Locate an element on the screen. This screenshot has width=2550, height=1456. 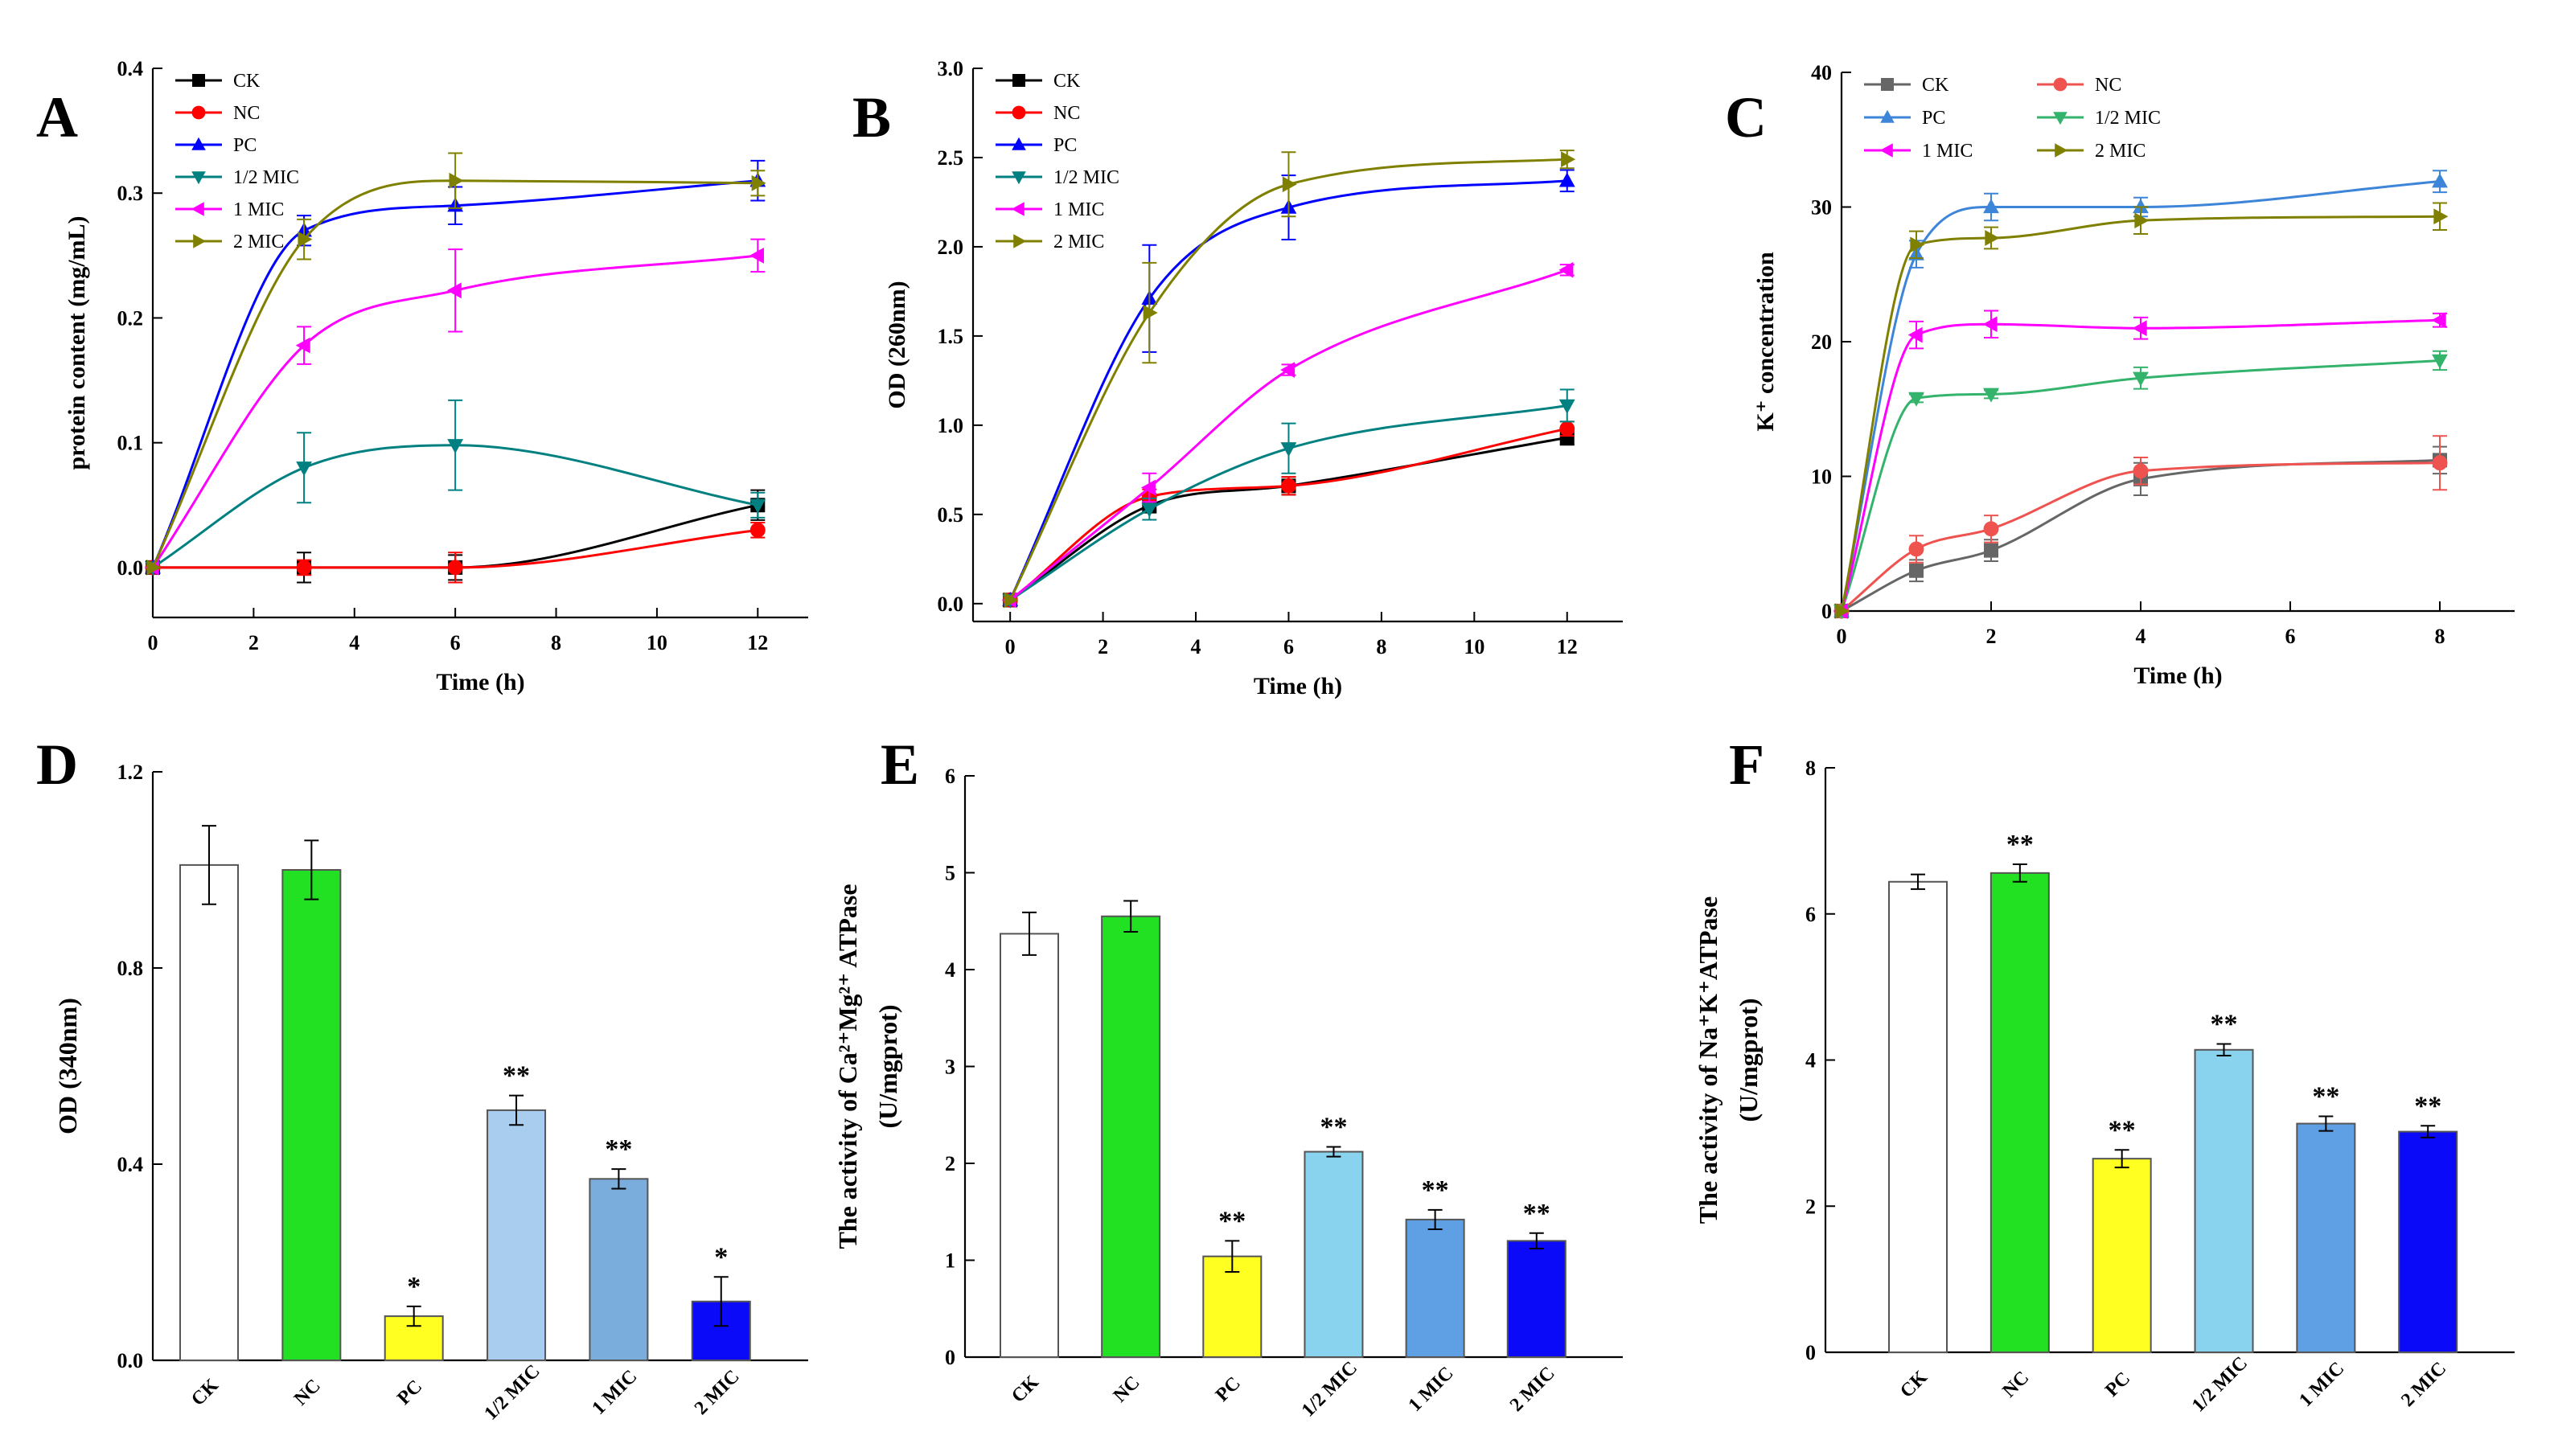
legend-label: PC is located at coordinates (1933, 118).